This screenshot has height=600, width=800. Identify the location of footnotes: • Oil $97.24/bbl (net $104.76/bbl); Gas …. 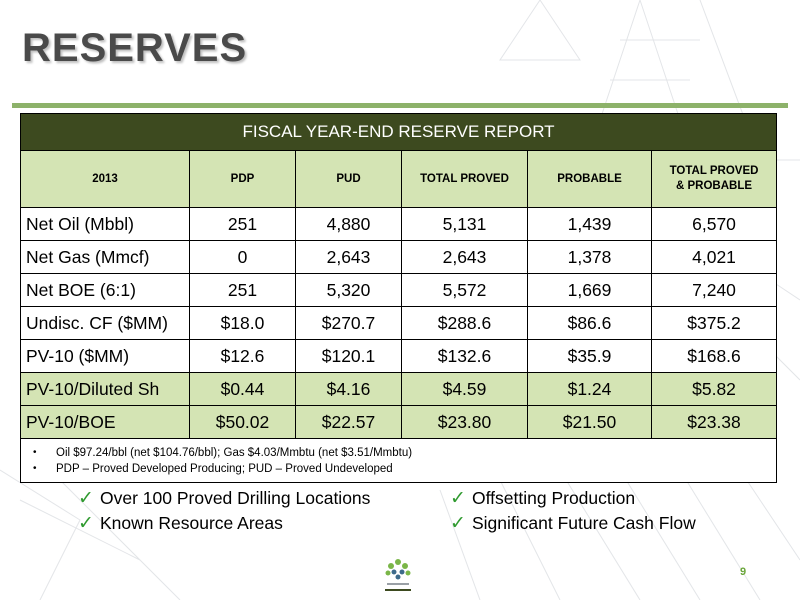
(398, 460).